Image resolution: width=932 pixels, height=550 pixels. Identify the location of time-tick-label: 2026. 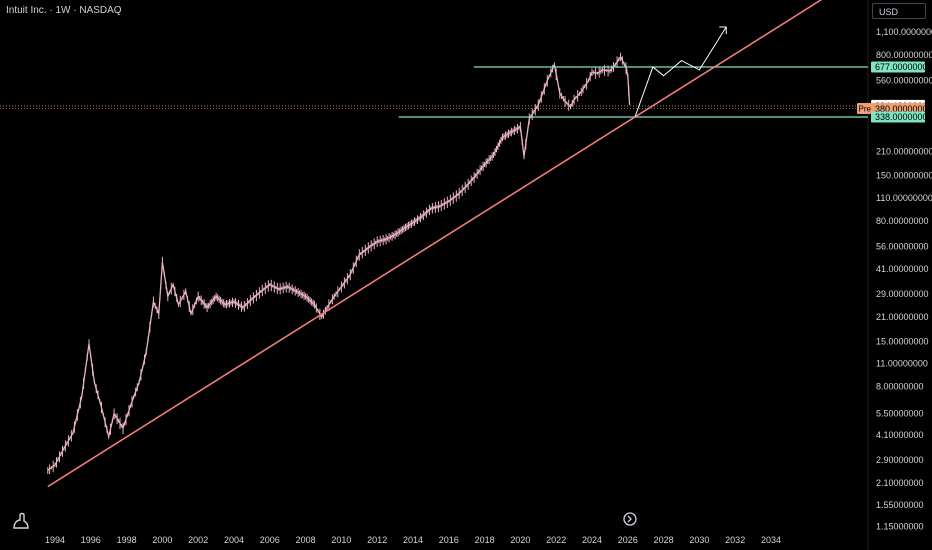
(628, 540).